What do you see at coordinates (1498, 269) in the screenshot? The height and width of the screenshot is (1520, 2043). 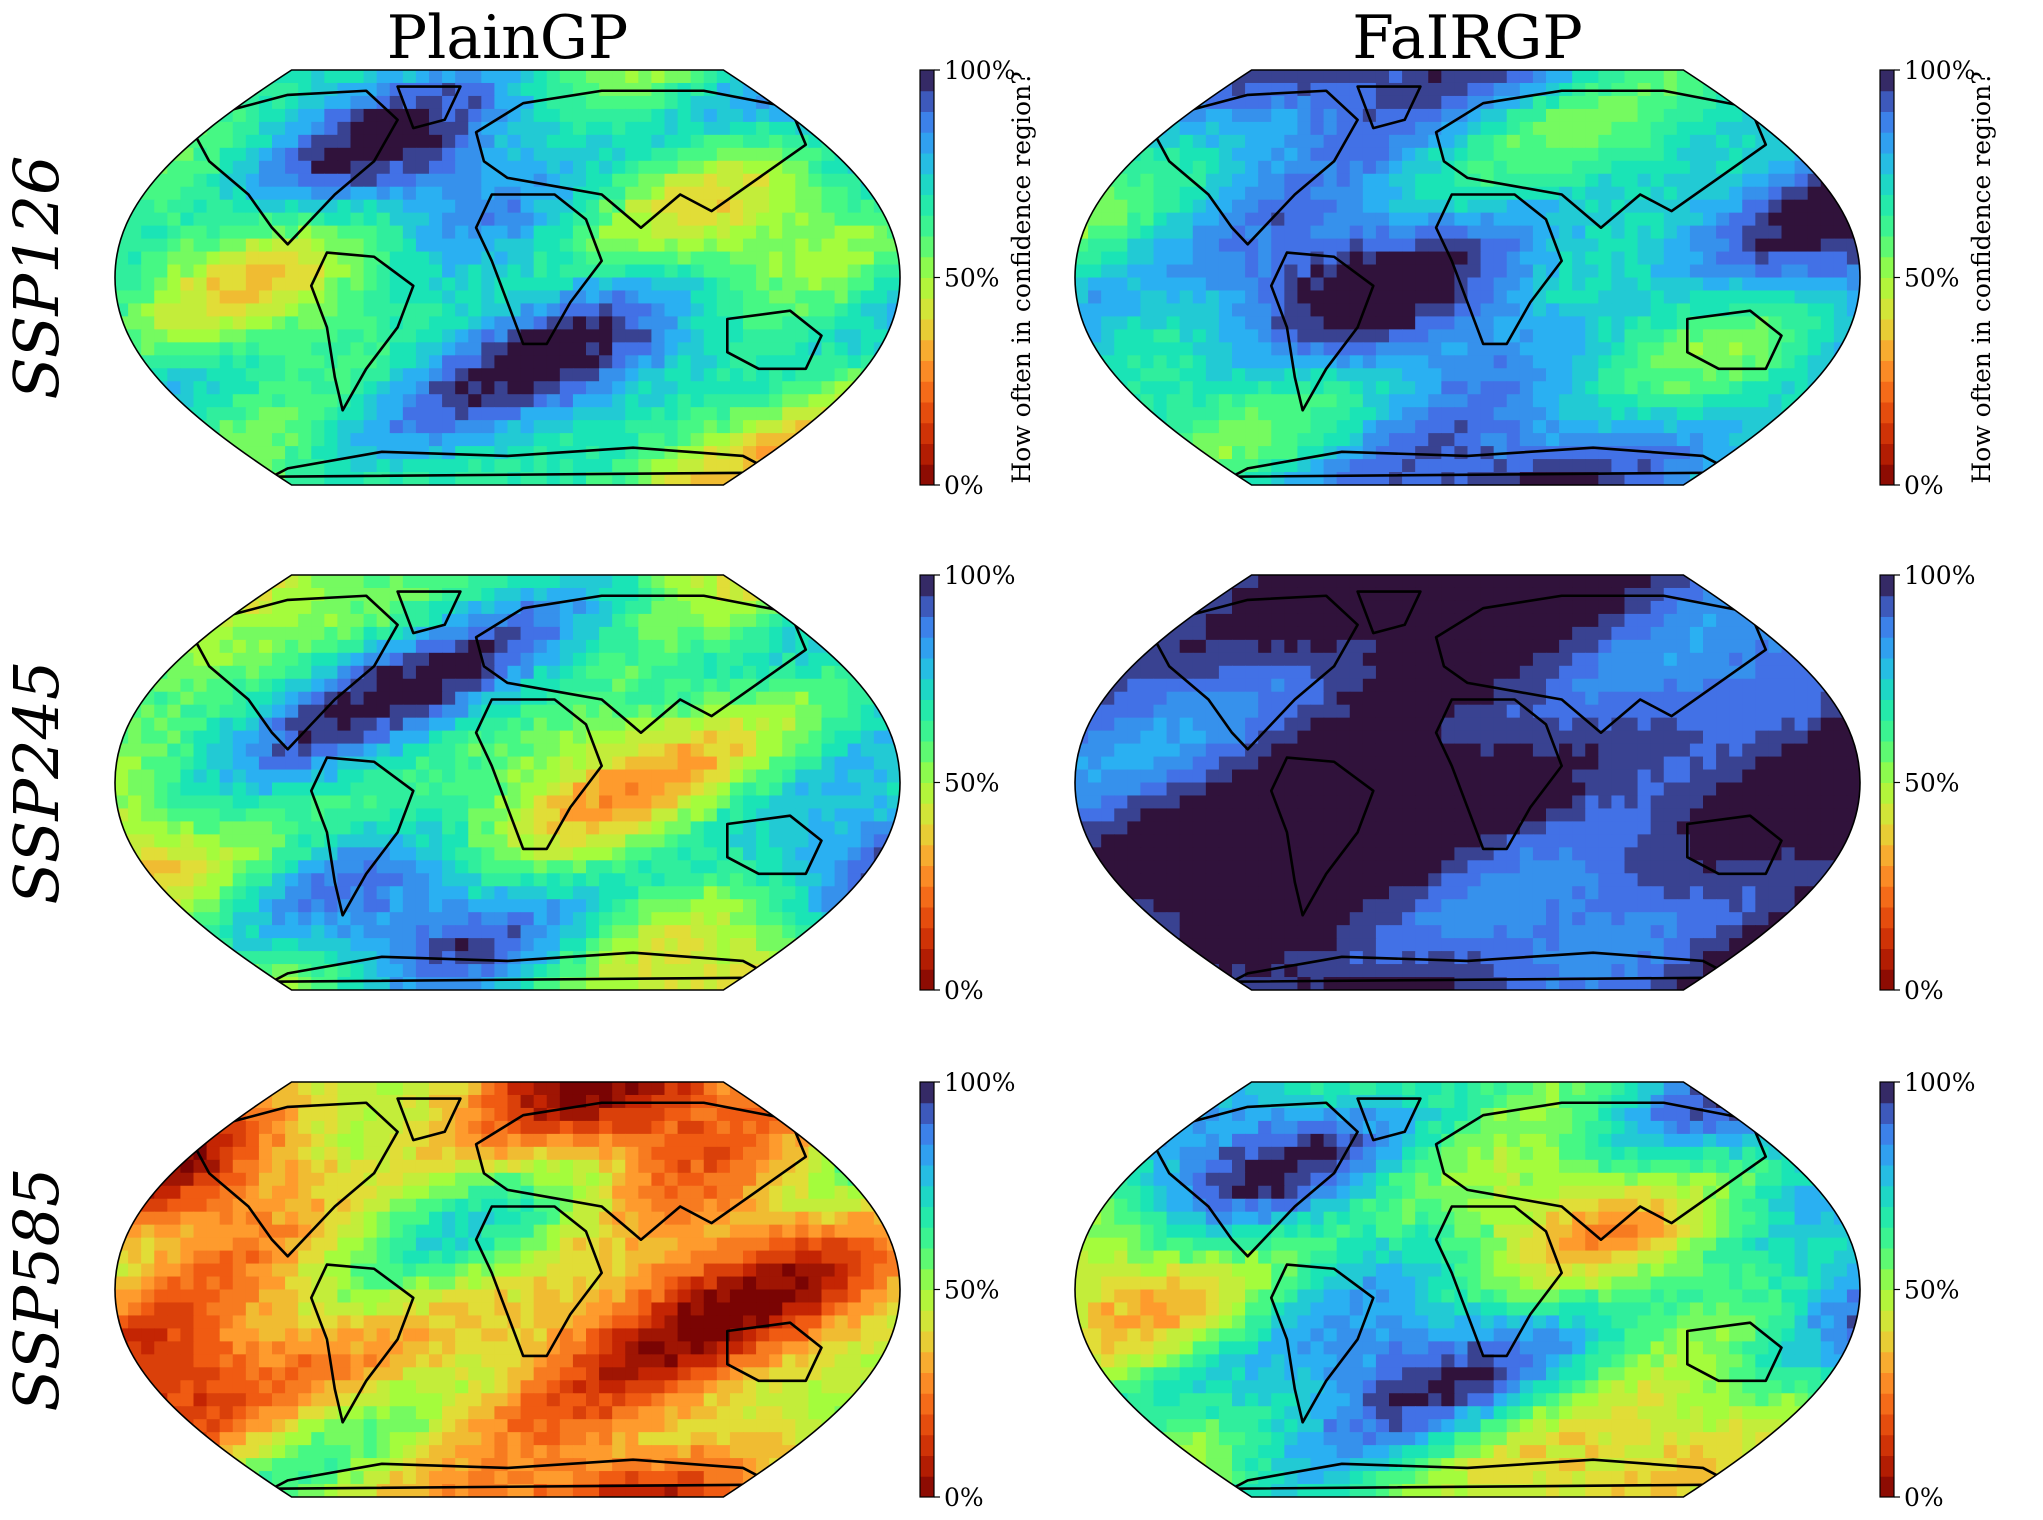 I see `coastline` at bounding box center [1498, 269].